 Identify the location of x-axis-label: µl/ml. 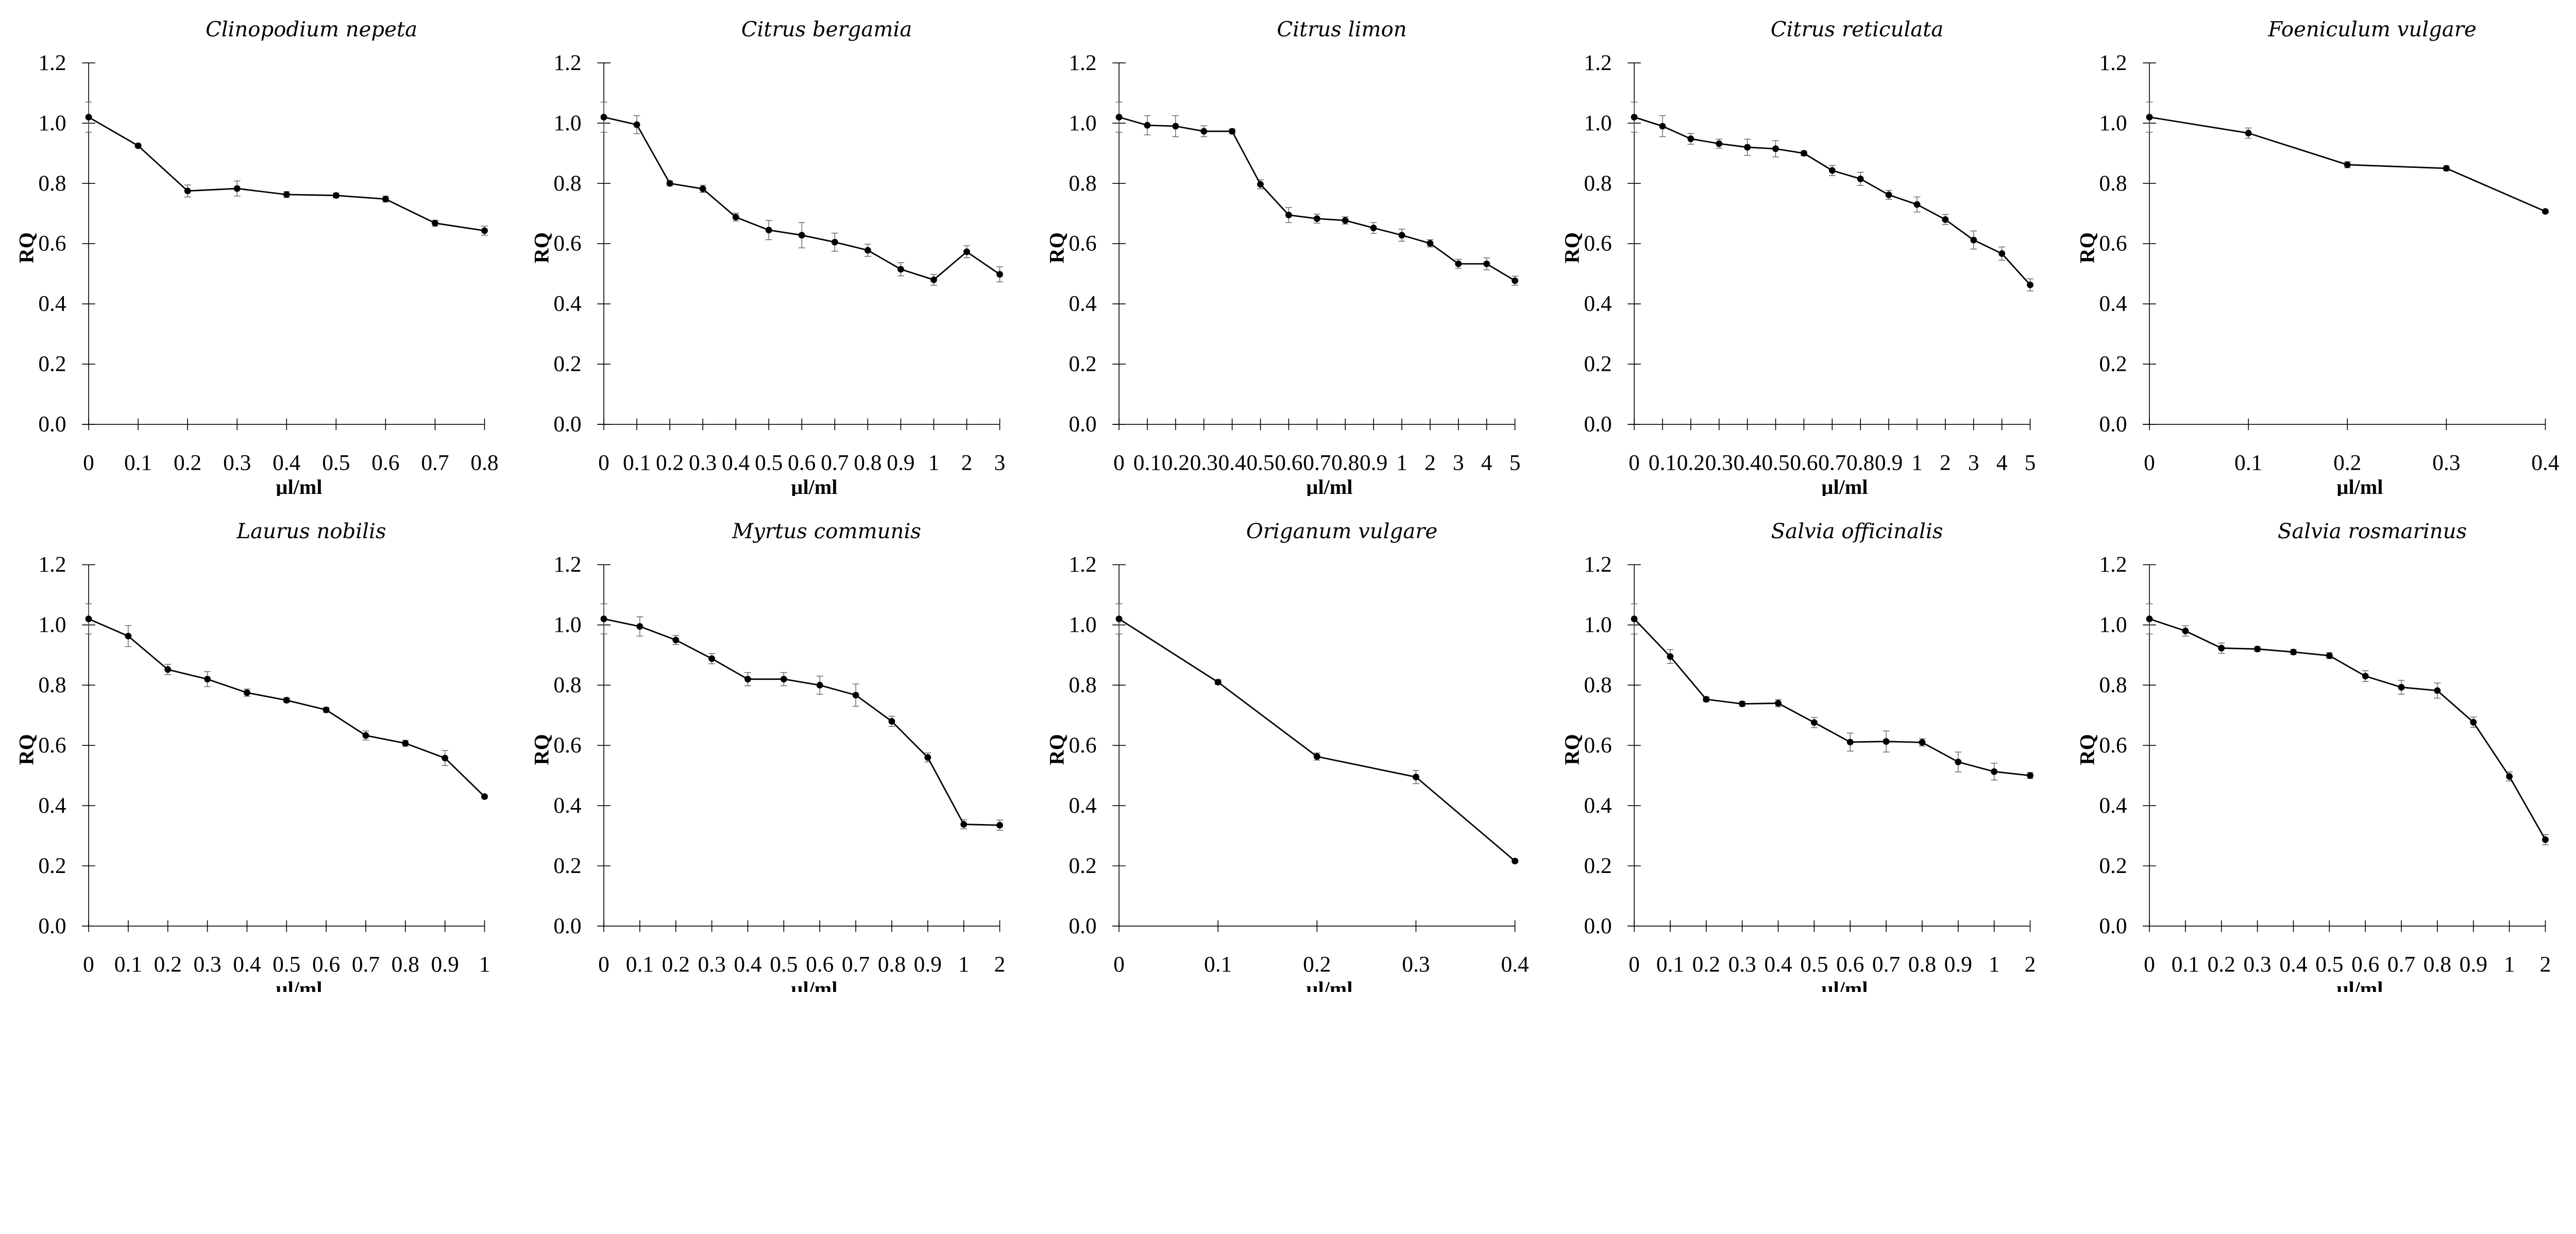
(814, 486).